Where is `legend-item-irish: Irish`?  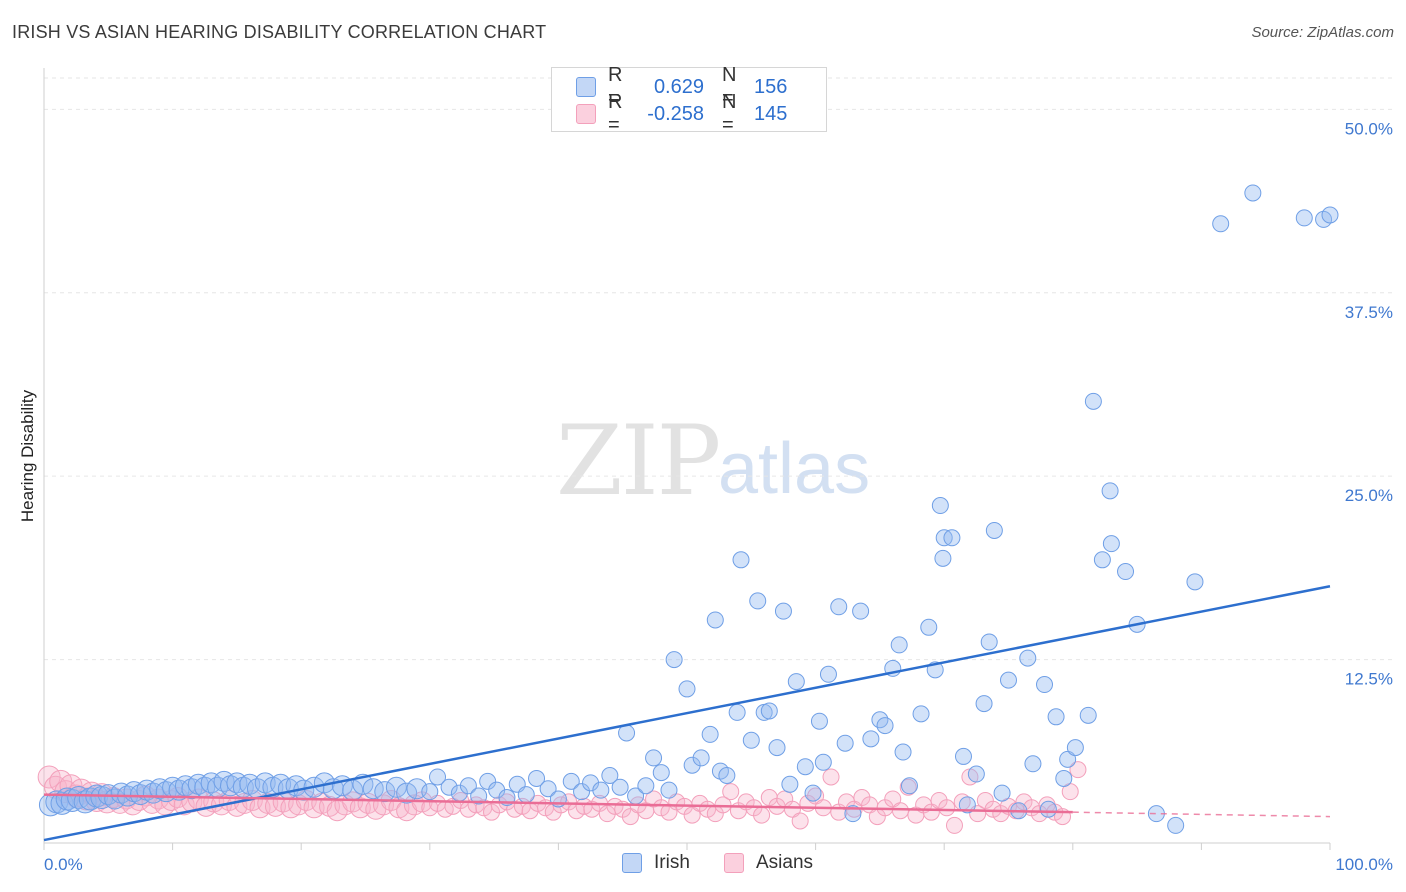
legend-item-irish: Irish is located at coordinates (656, 863).